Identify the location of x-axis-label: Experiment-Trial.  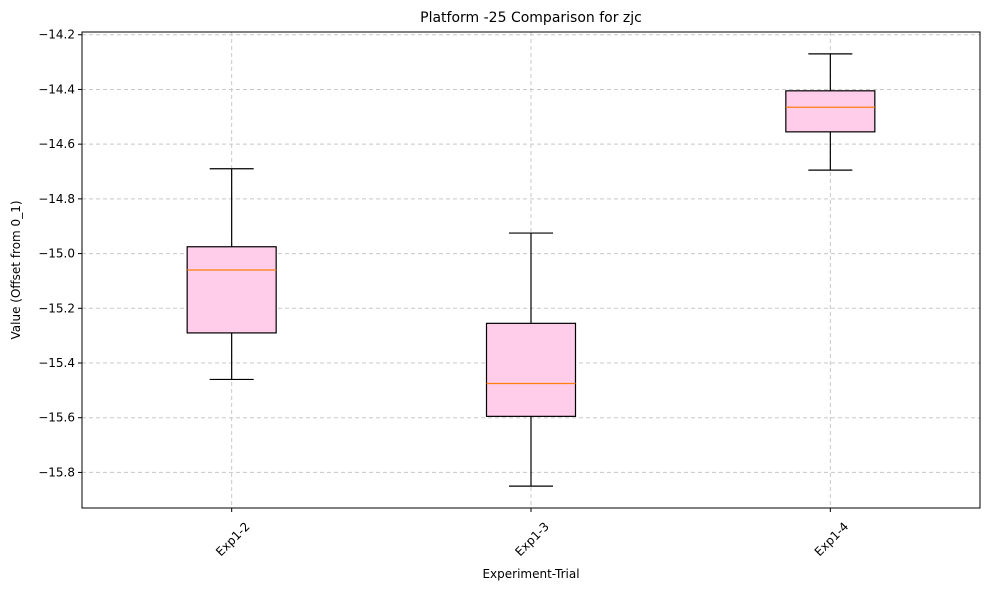
(530, 574).